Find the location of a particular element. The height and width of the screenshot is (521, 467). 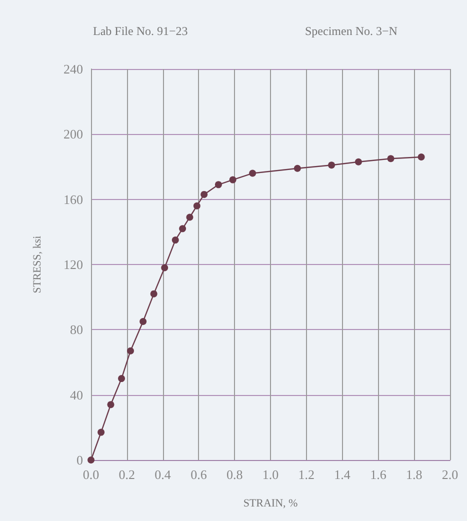

x-axis-title: STRAIN, % is located at coordinates (270, 504).